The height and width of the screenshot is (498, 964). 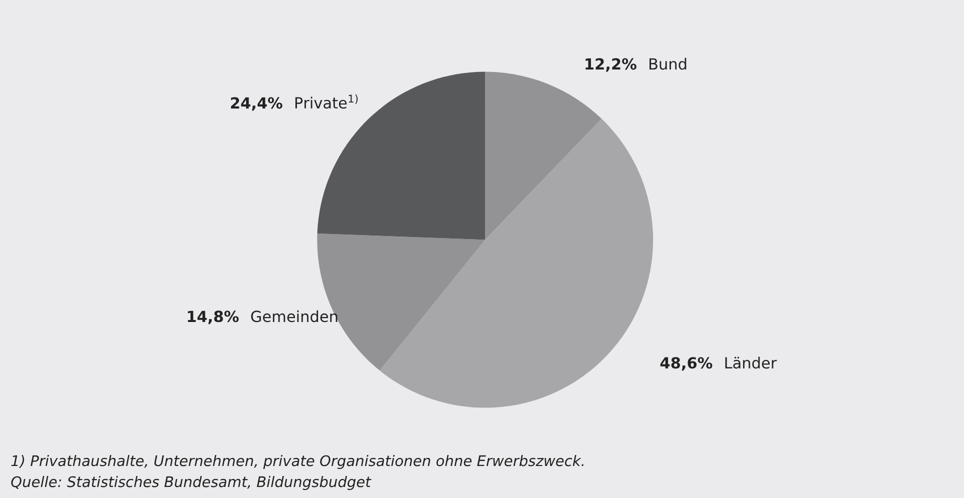 What do you see at coordinates (213, 317) in the screenshot?
I see `data-label: 14,8%` at bounding box center [213, 317].